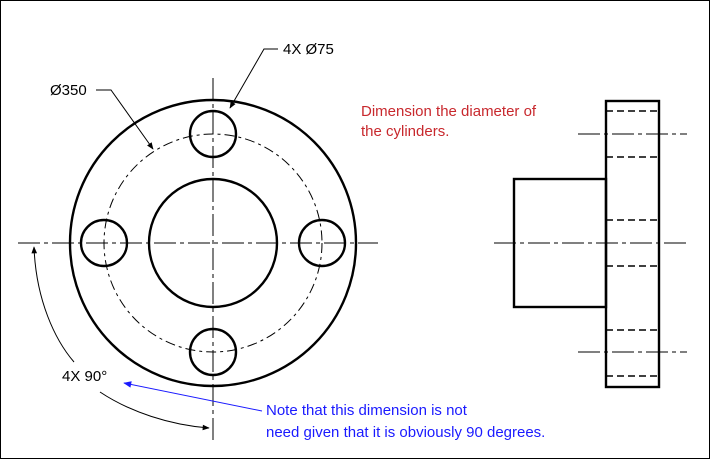 The image size is (710, 459). I want to click on instruction-text-line1: Dimension the diameter of, so click(449, 111).